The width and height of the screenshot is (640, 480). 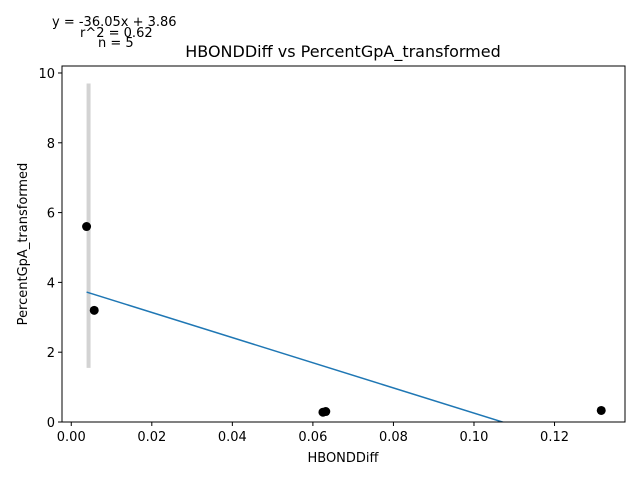 What do you see at coordinates (343, 52) in the screenshot?
I see `chart-title: HBONDDiff vs PercentGpA_transformed` at bounding box center [343, 52].